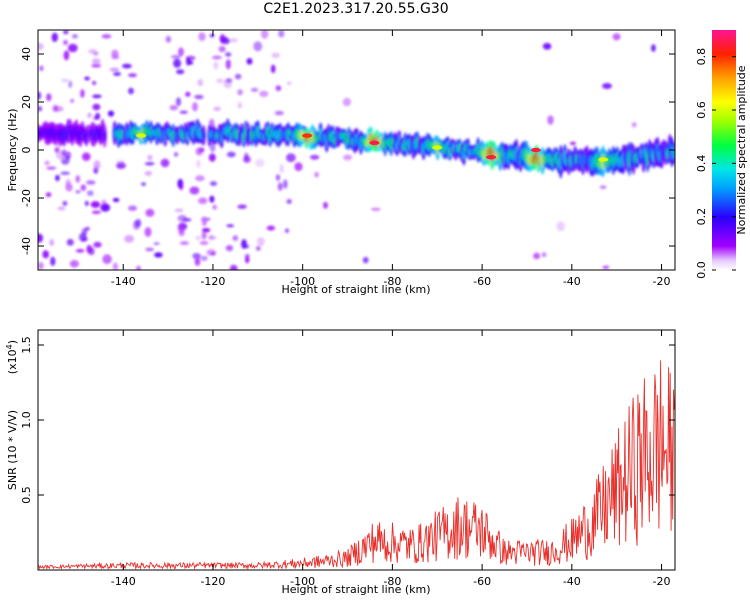 This screenshot has width=750, height=600. Describe the element at coordinates (12, 150) in the screenshot. I see `spectrogram-ylabel: Frequency (Hz)` at that location.